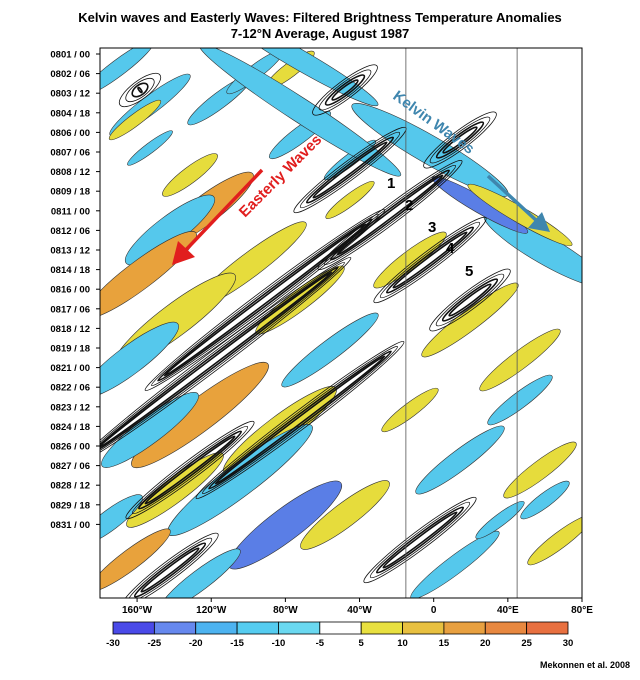 The width and height of the screenshot is (640, 680). What do you see at coordinates (70, 113) in the screenshot?
I see `y-tick-label-3: 0804 / 18` at bounding box center [70, 113].